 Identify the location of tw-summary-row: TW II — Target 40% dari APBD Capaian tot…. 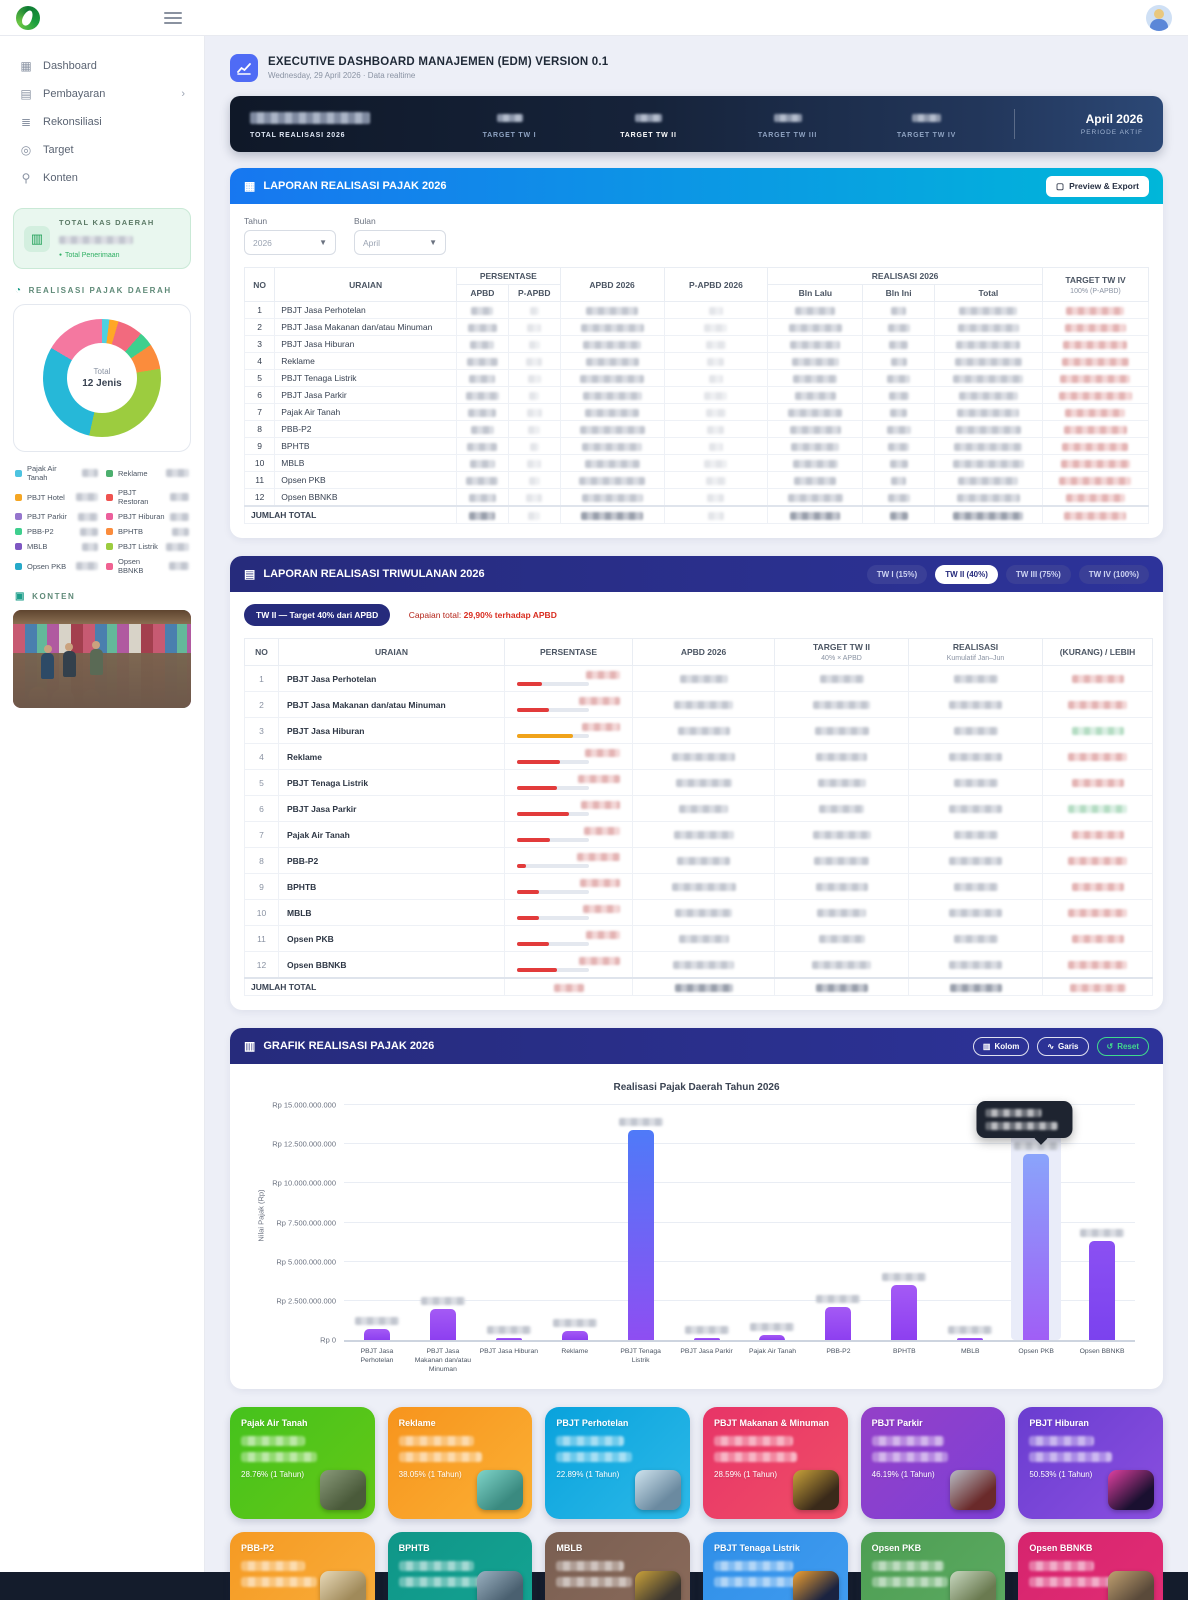
(696, 615).